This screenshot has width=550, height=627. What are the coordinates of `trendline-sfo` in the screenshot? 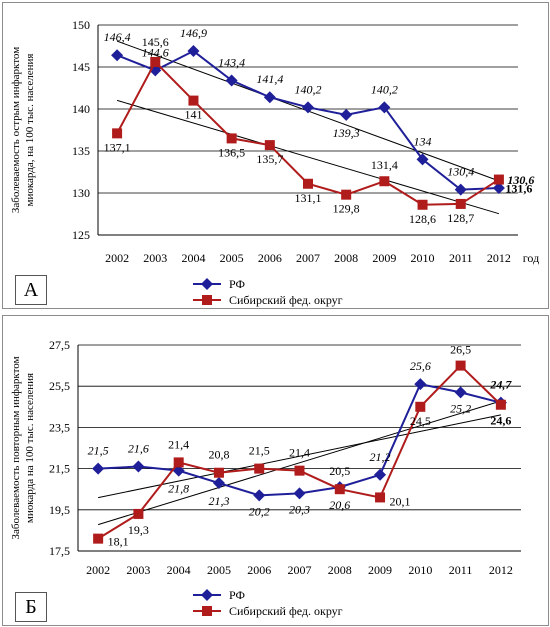 It's located at (308, 157).